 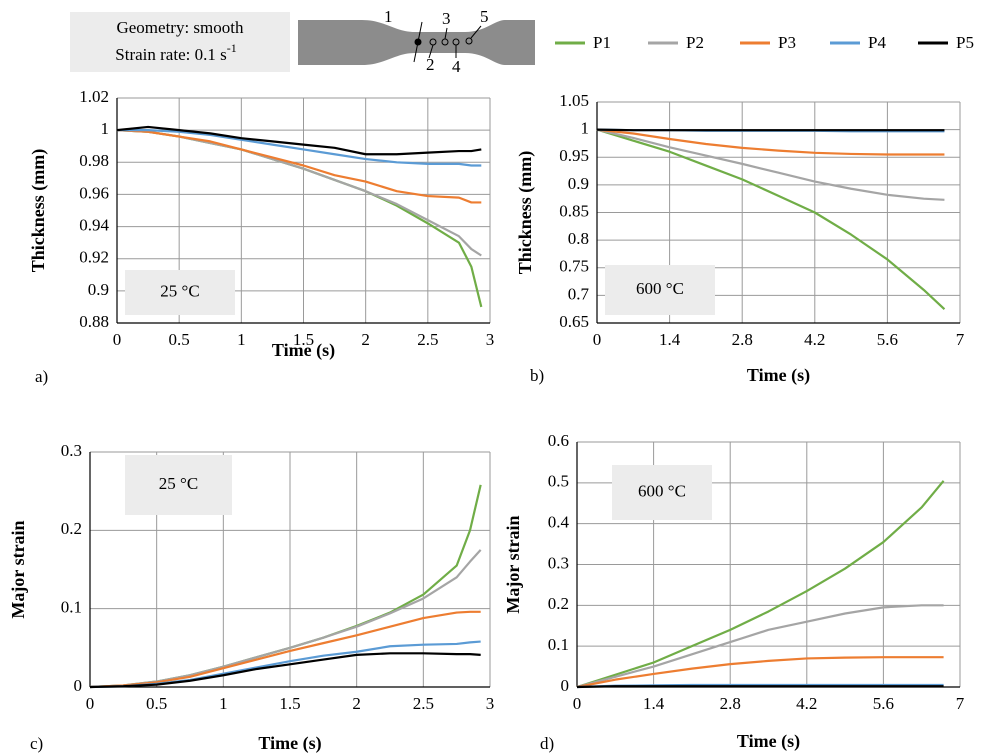 What do you see at coordinates (456, 66) in the screenshot?
I see `point-label: 4` at bounding box center [456, 66].